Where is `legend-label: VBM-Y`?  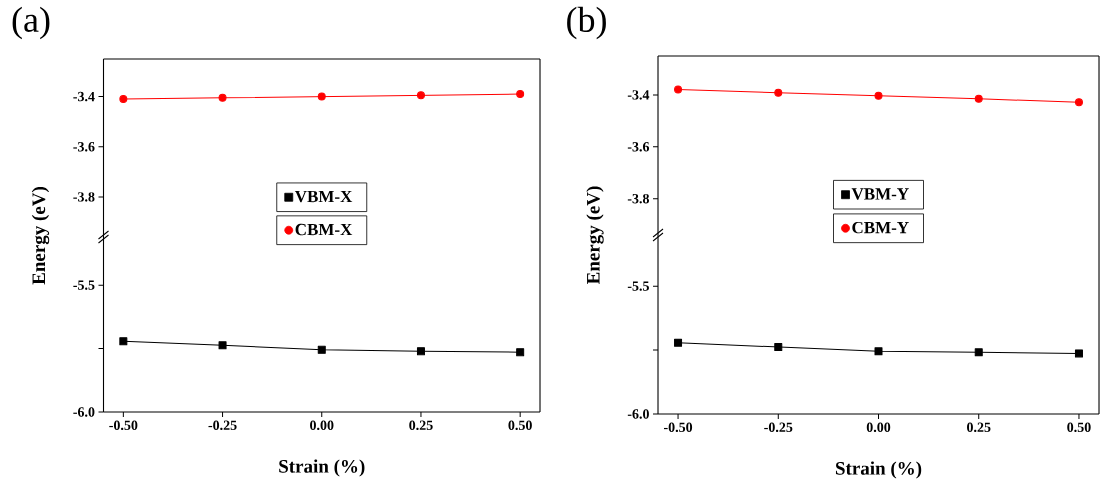 legend-label: VBM-Y is located at coordinates (880, 194).